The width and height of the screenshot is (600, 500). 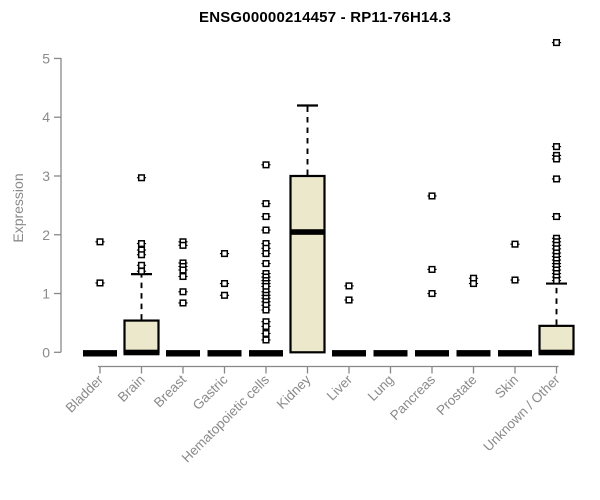 I want to click on boxplot-gastric, so click(x=224, y=303).